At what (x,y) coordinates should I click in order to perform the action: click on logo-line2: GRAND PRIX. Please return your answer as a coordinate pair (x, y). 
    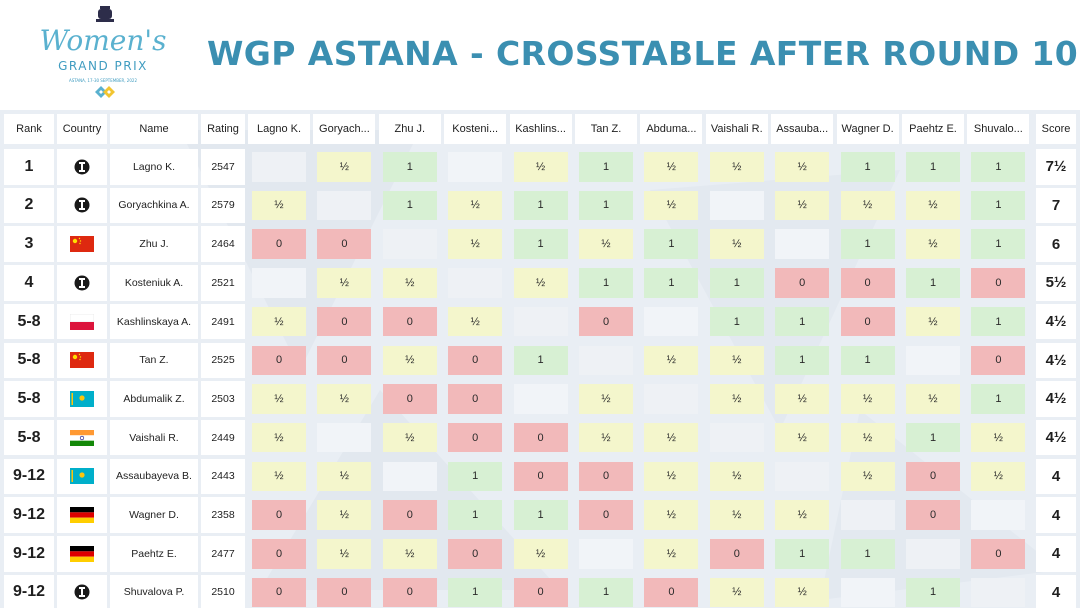
    Looking at the image, I should click on (103, 66).